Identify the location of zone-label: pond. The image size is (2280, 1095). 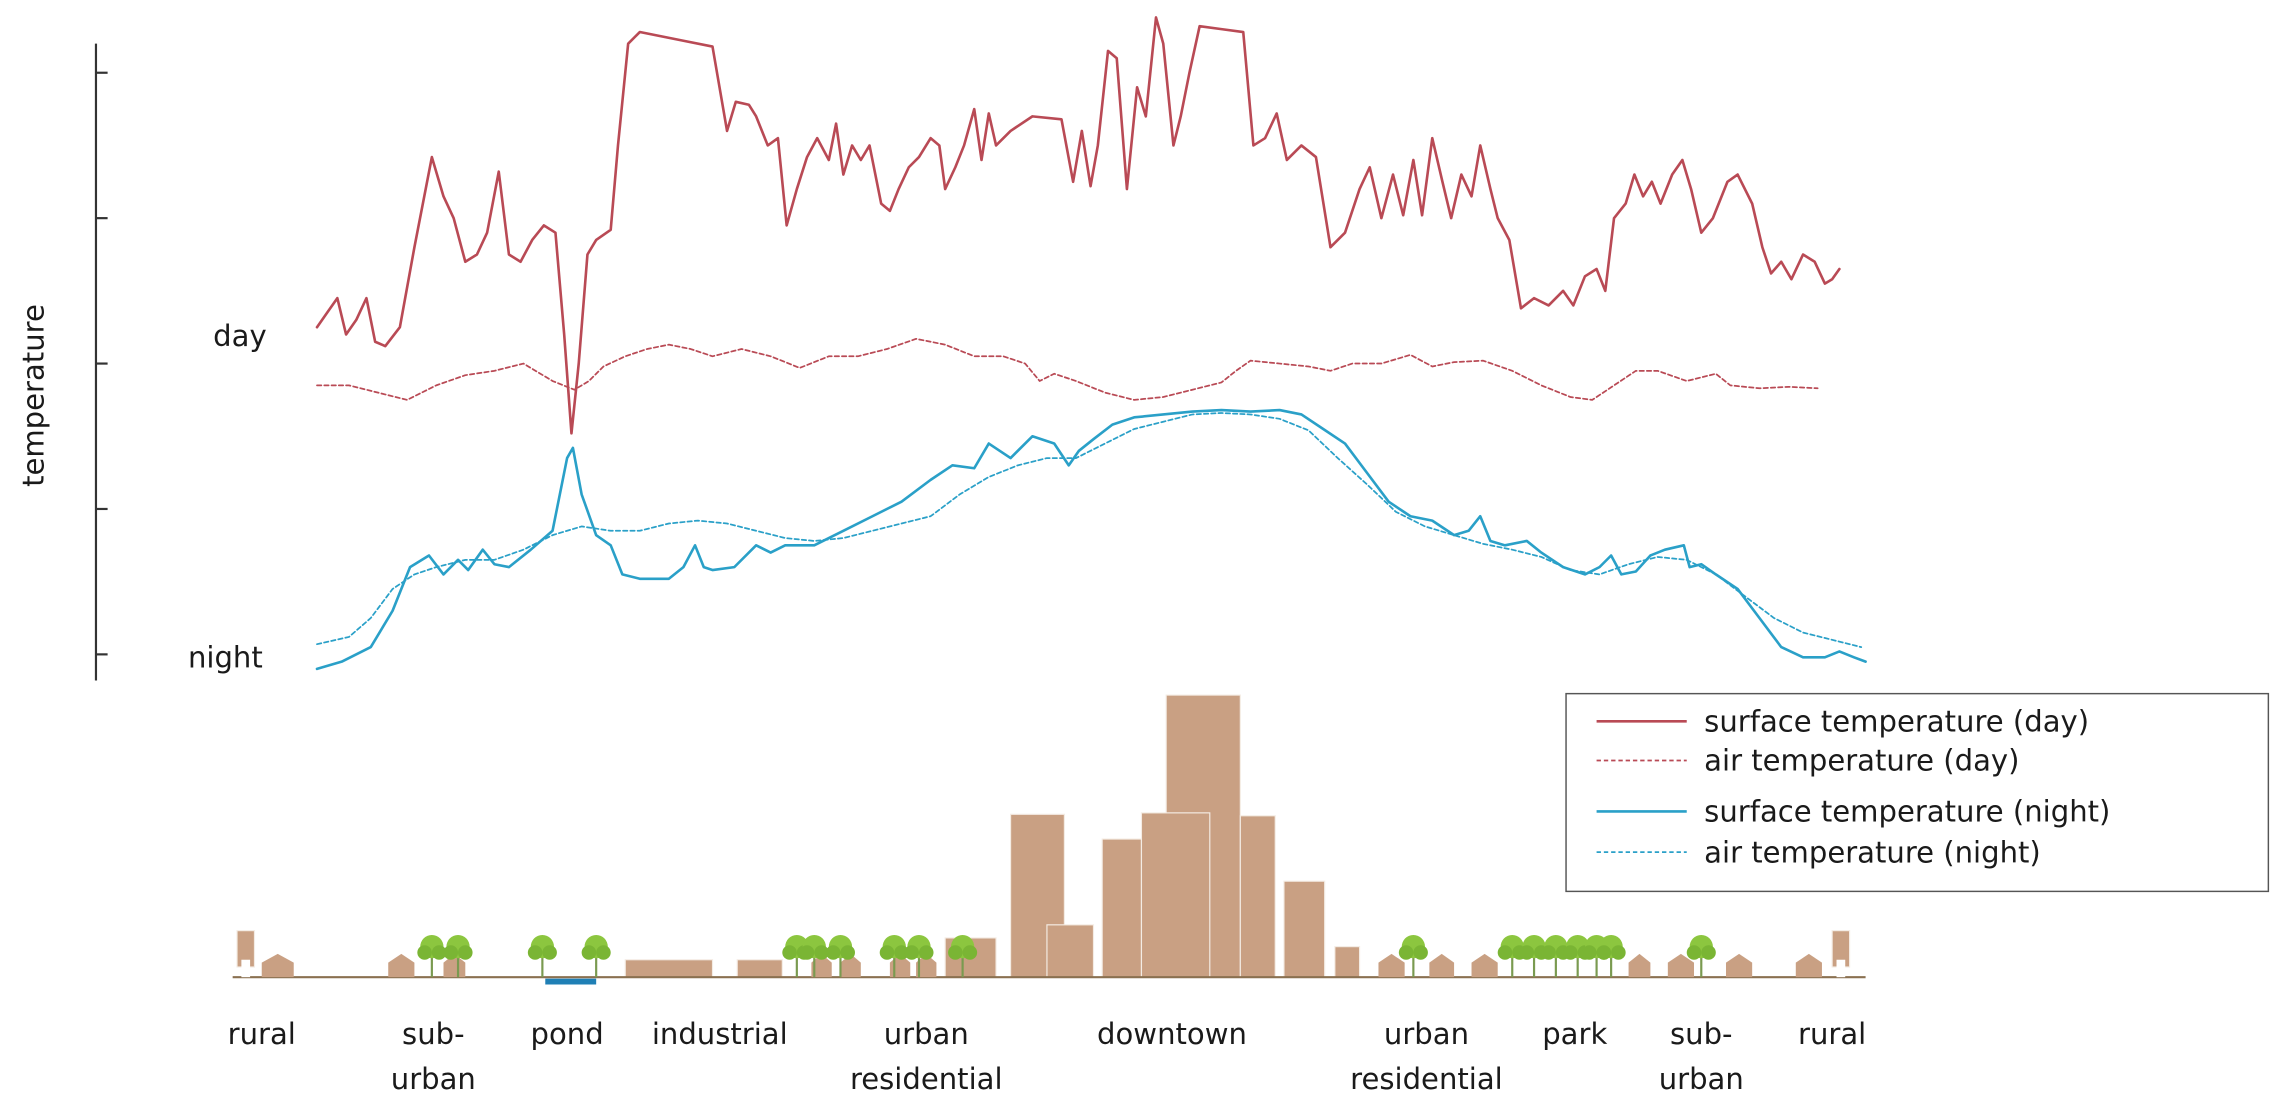
(567, 1034).